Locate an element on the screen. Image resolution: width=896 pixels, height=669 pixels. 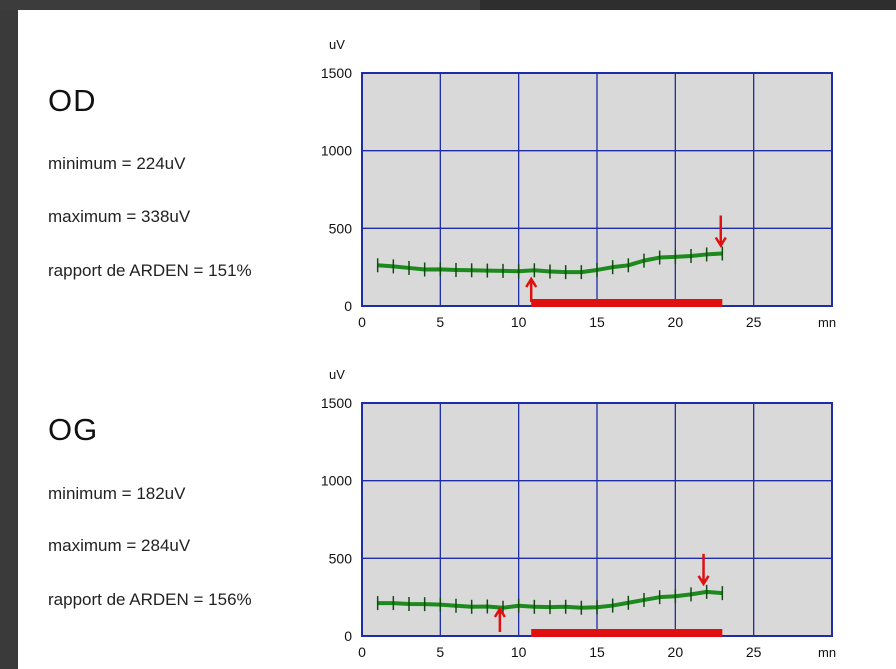
od-xtick-20: 20 is located at coordinates (676, 322).